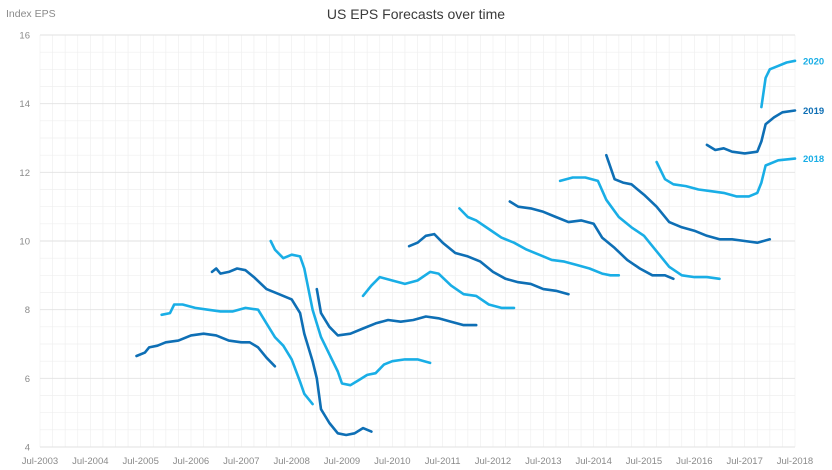 This screenshot has height=470, width=832. I want to click on y-axis: 4 6 8 10 12 14 16, so click(24, 242).